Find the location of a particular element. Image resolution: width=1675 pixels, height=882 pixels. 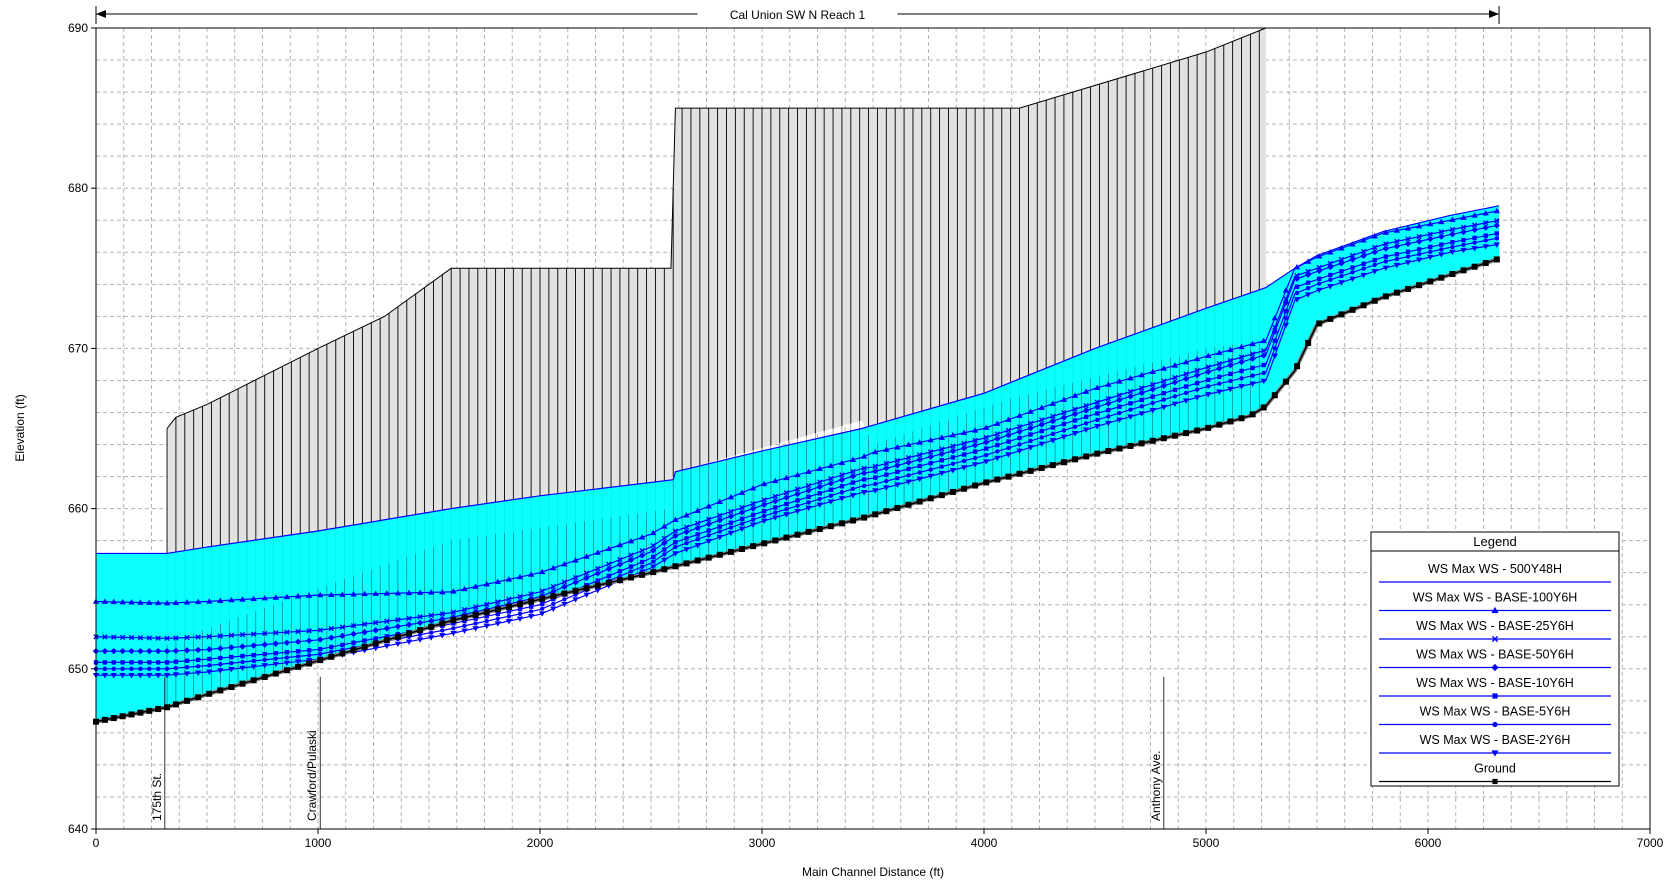

x-tick-label: 0 is located at coordinates (96, 843).